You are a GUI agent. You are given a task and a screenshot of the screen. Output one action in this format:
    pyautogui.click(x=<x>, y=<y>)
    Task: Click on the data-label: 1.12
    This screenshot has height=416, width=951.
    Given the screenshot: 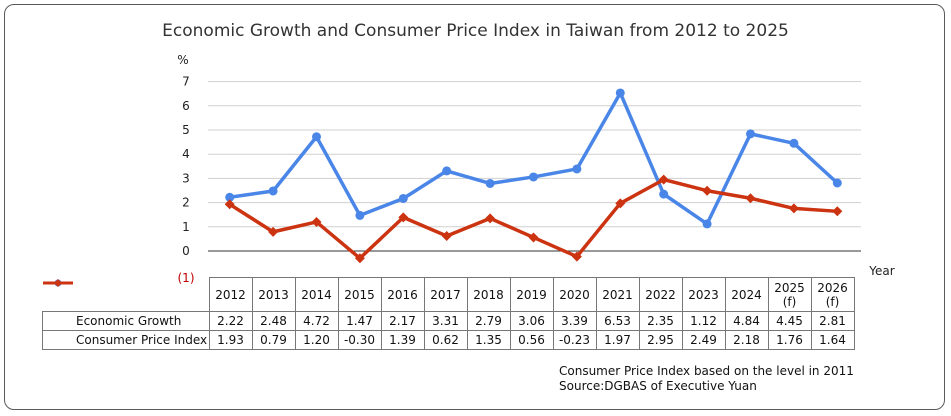 What is the action you would take?
    pyautogui.click(x=703, y=321)
    